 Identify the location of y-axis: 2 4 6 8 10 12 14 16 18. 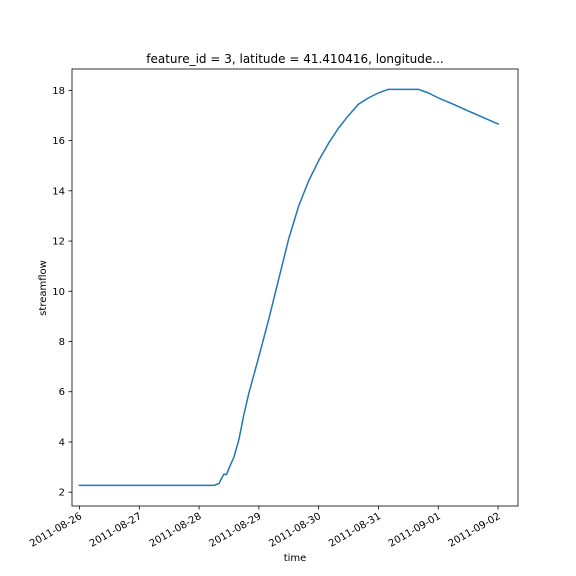
(62, 292).